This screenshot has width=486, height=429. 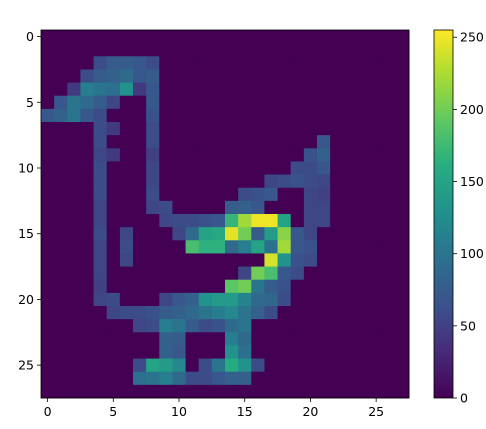 I want to click on colorbar: 0 50 100 150 200 250, so click(x=458, y=217).